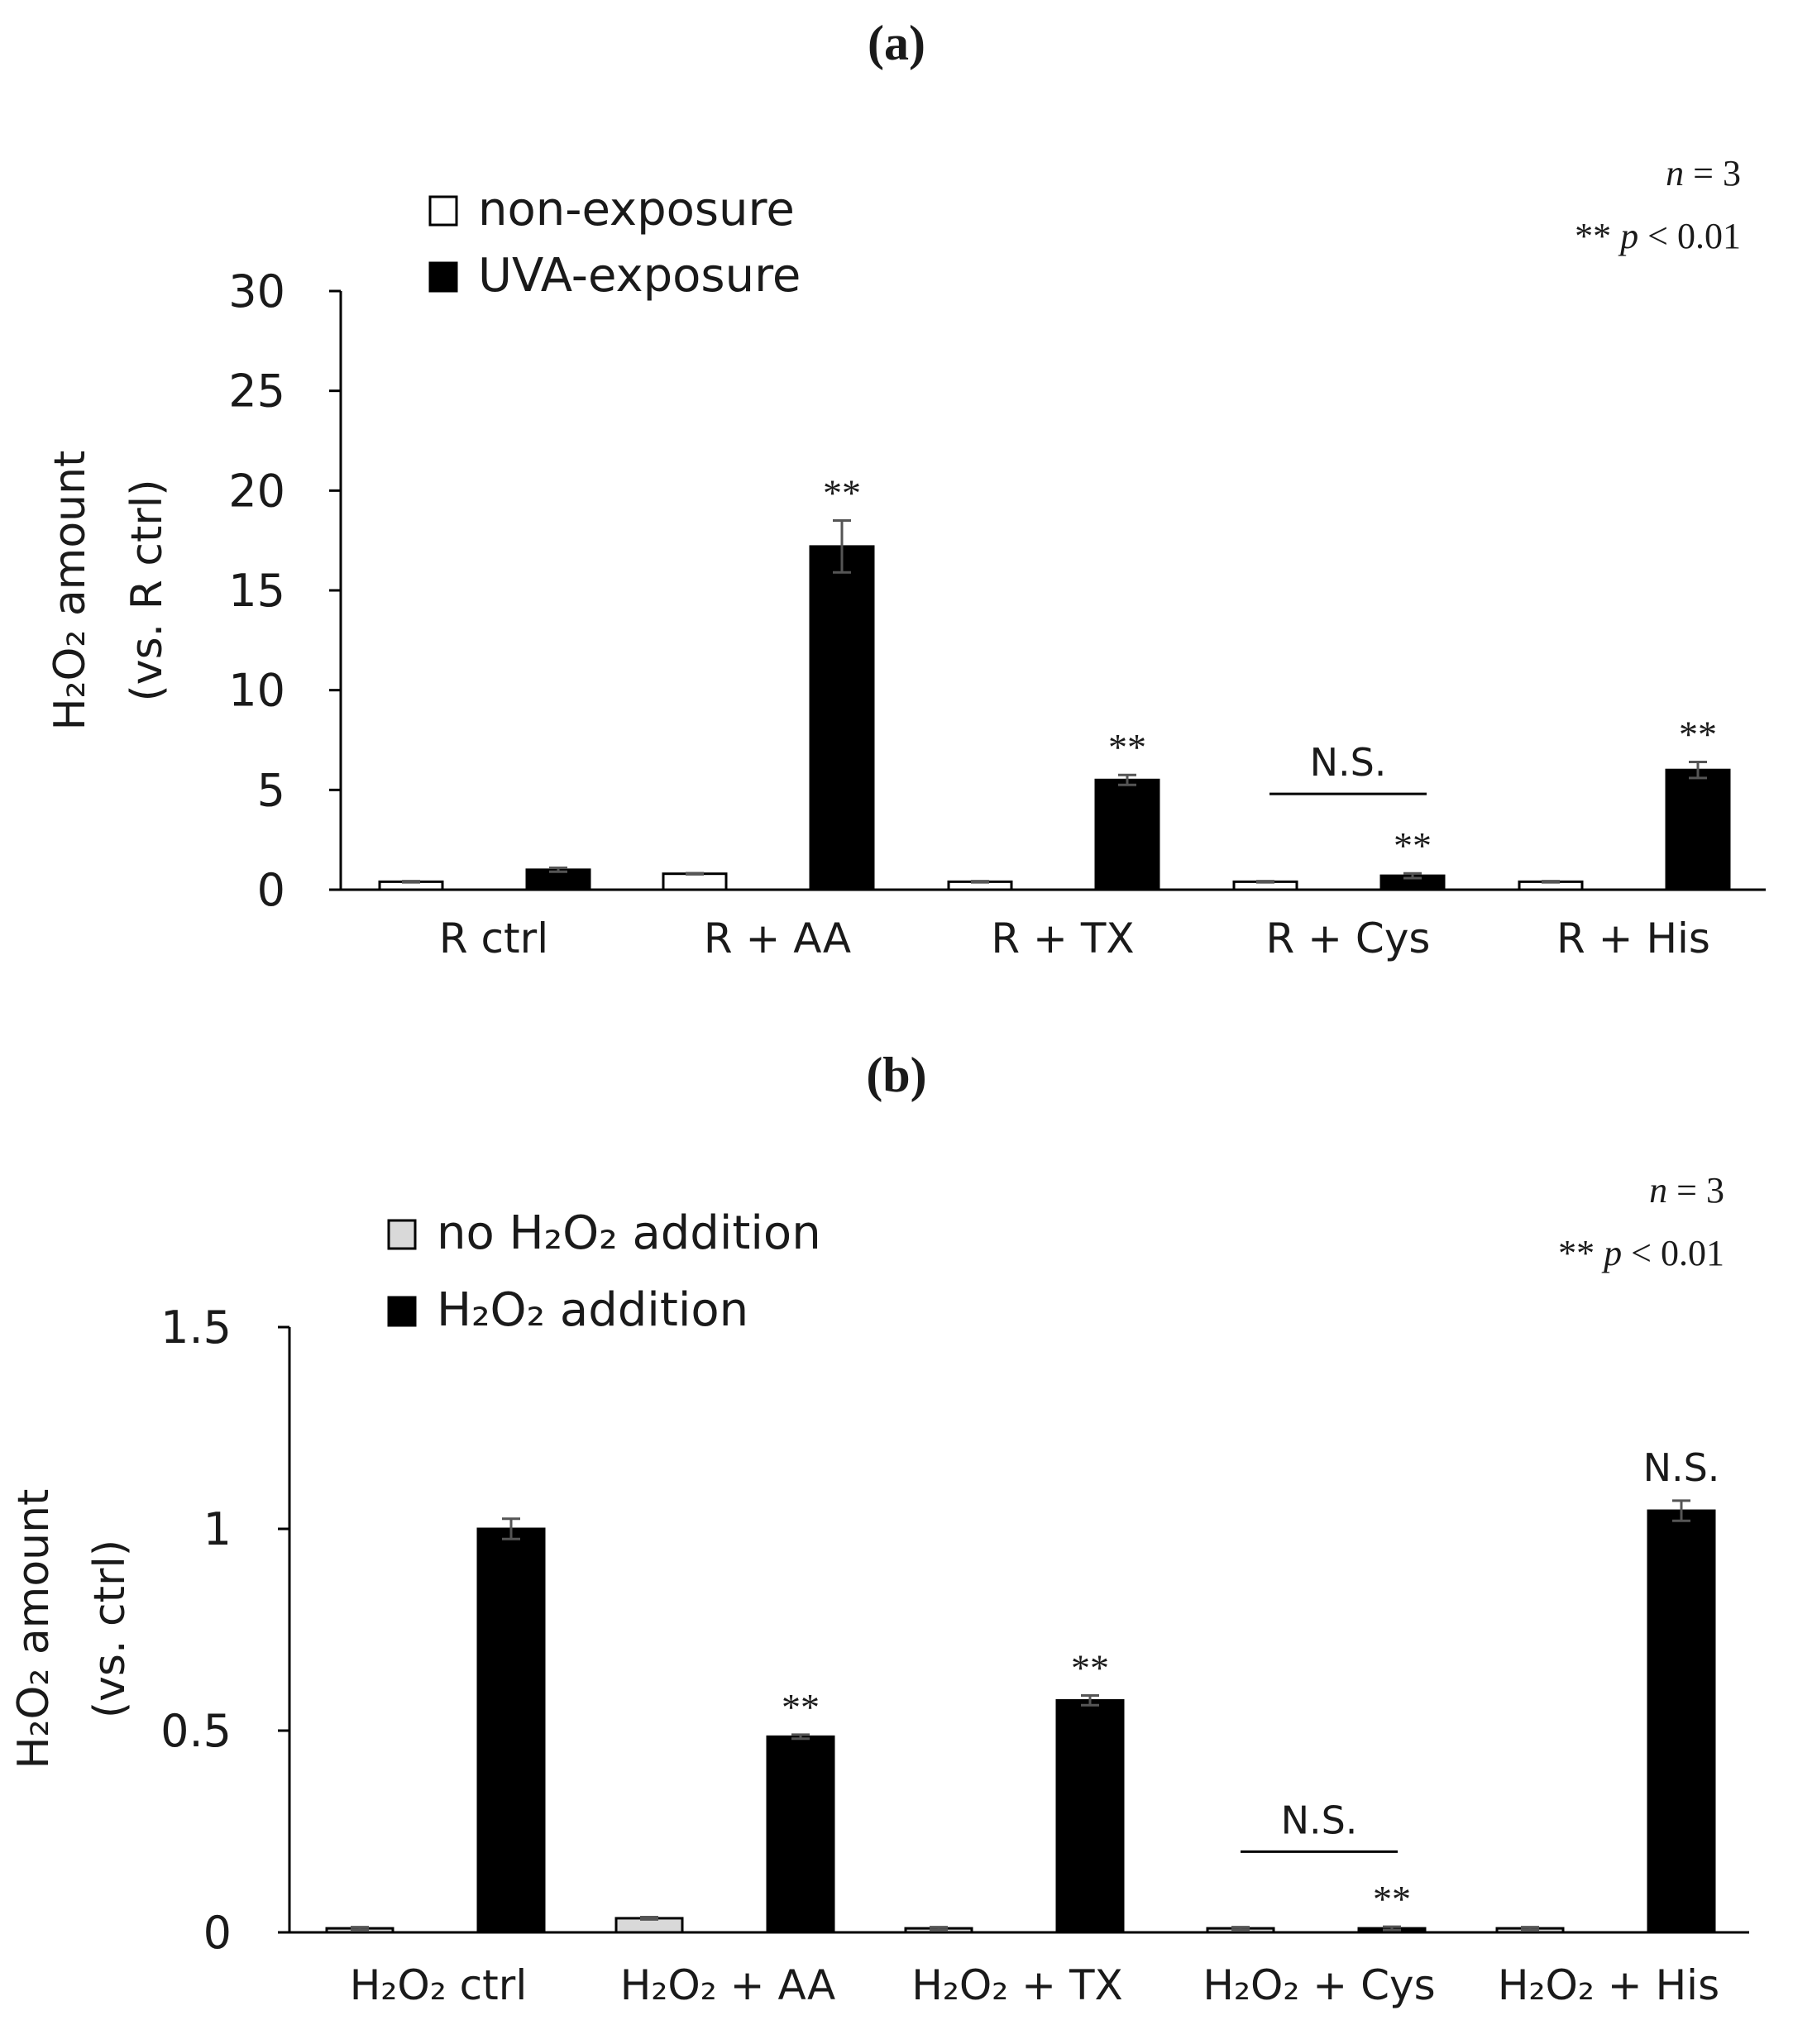  I want to click on x-category-label: H₂O₂ + Cys, so click(1319, 1985).